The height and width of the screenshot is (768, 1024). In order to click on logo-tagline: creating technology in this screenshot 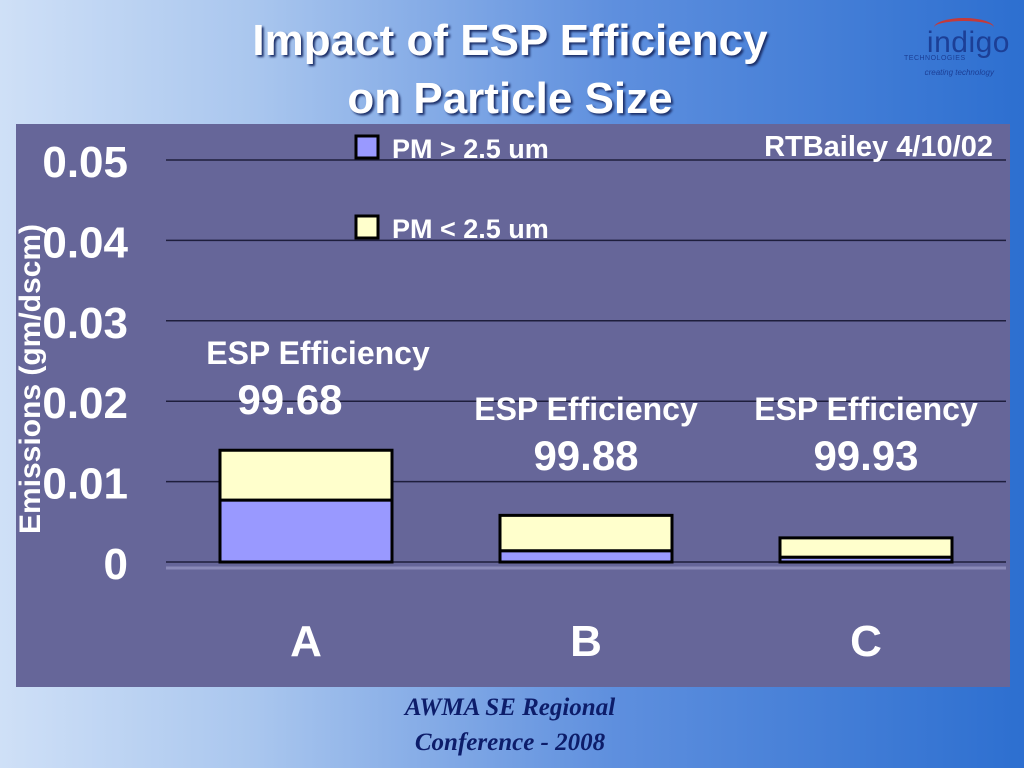, I will do `click(959, 72)`.